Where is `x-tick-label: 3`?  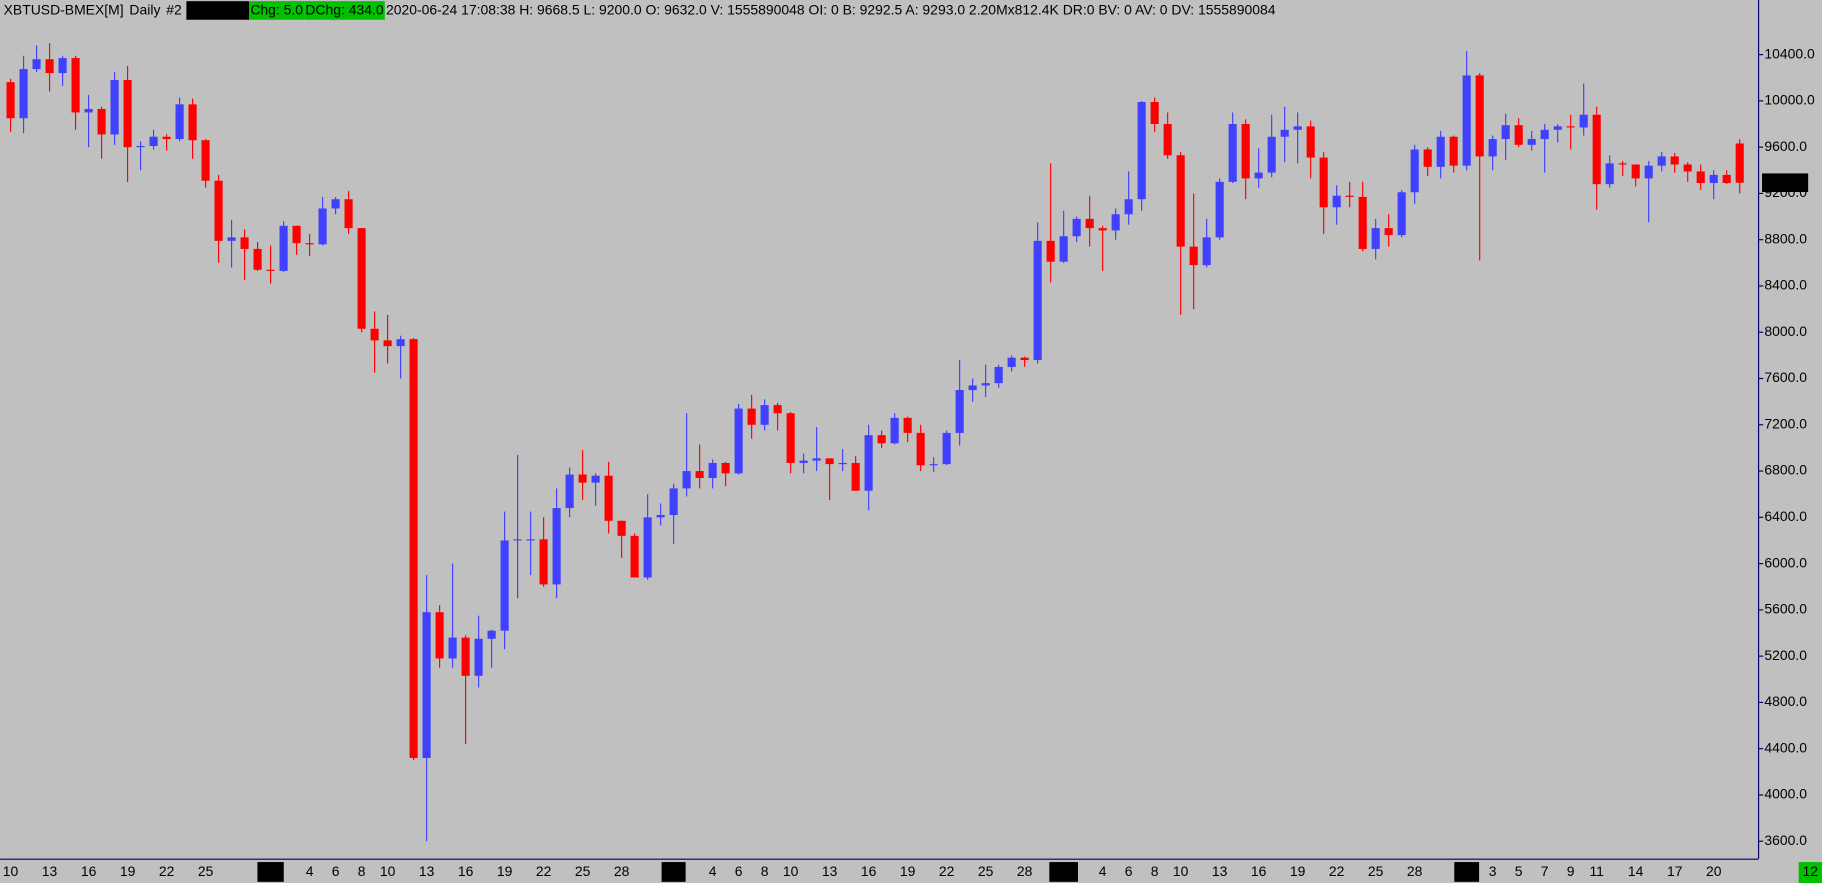 x-tick-label: 3 is located at coordinates (1493, 871).